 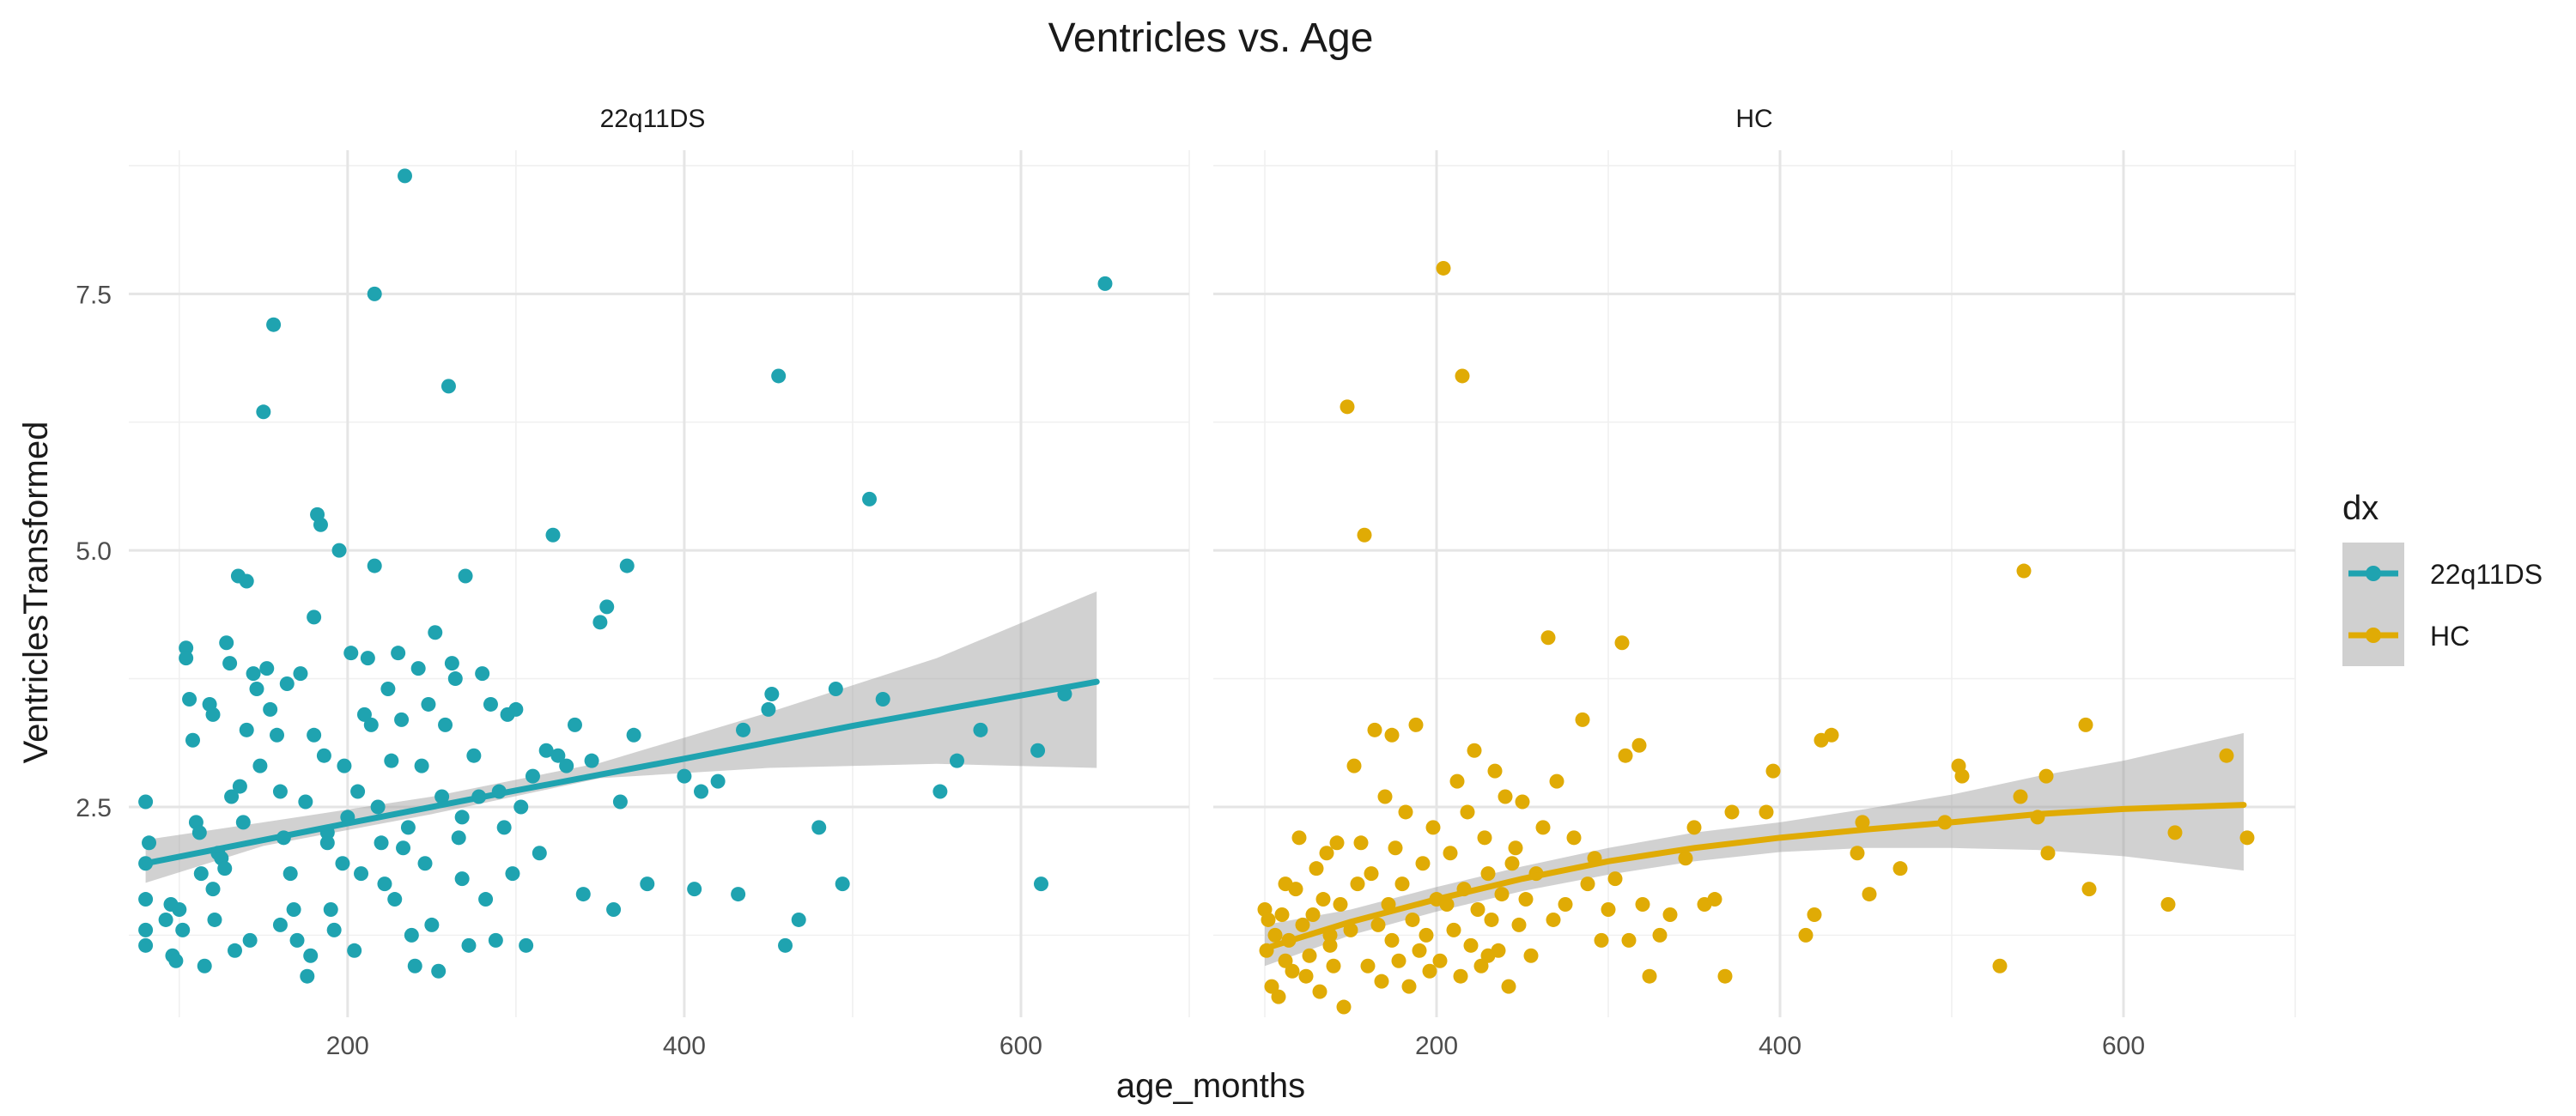 I want to click on y-tick-label: 5.0, so click(x=94, y=551).